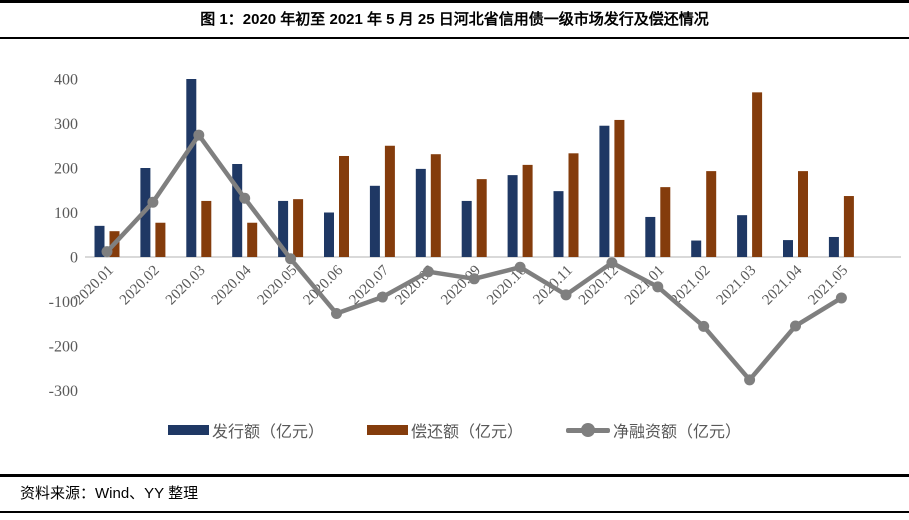 The height and width of the screenshot is (520, 909). What do you see at coordinates (94, 286) in the screenshot?
I see `svg-text: 2020.01` at bounding box center [94, 286].